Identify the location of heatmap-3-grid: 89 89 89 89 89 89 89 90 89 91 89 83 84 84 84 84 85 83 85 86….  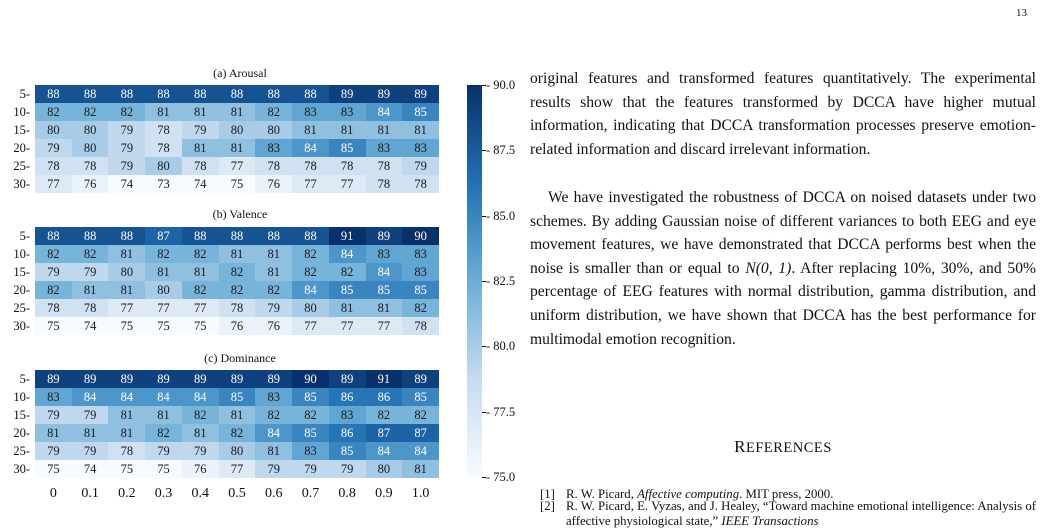
(237, 424).